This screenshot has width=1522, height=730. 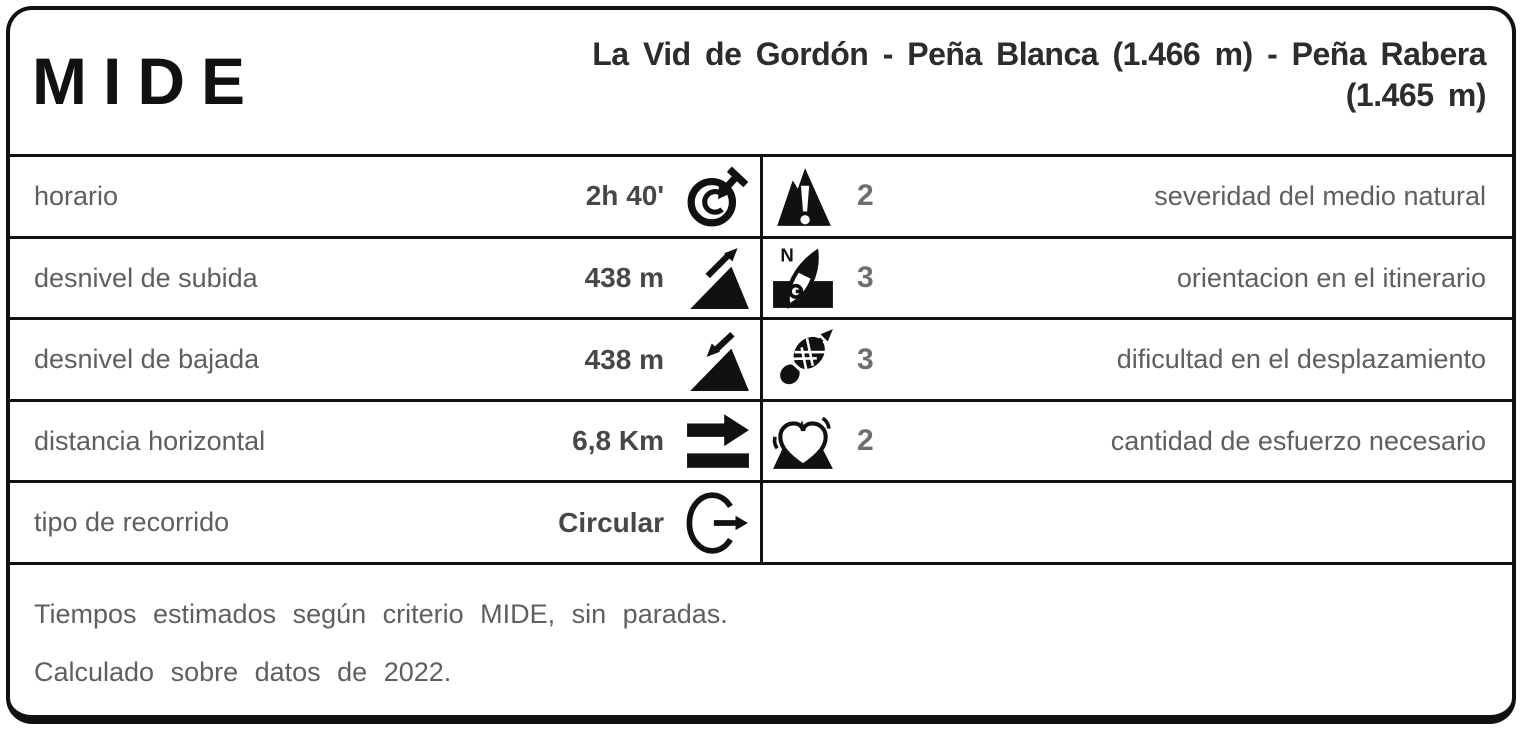 I want to click on ascent-slope-icon, so click(x=718, y=278).